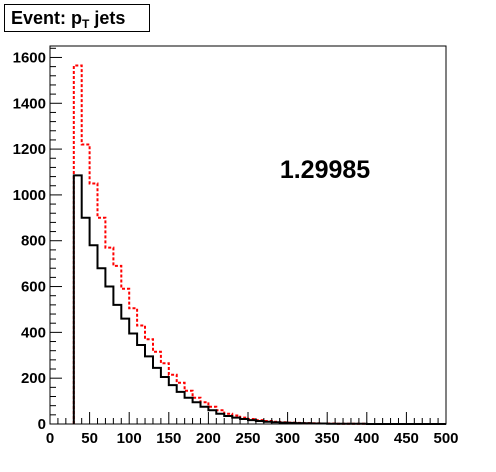 Image resolution: width=496 pixels, height=472 pixels. What do you see at coordinates (406, 438) in the screenshot?
I see `x-tick-label: 450` at bounding box center [406, 438].